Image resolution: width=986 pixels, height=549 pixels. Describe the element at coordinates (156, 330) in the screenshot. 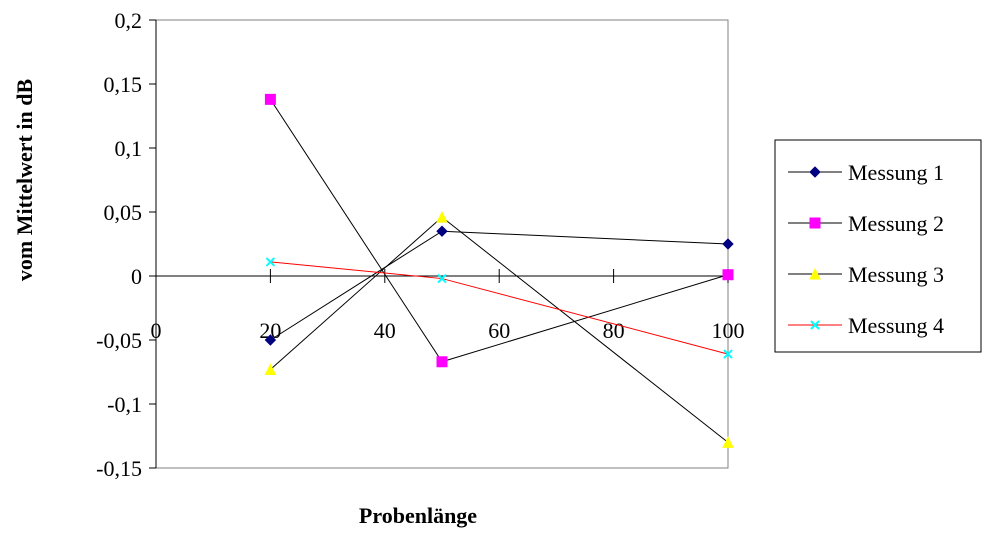

I see `x-tick-label: 0` at that location.